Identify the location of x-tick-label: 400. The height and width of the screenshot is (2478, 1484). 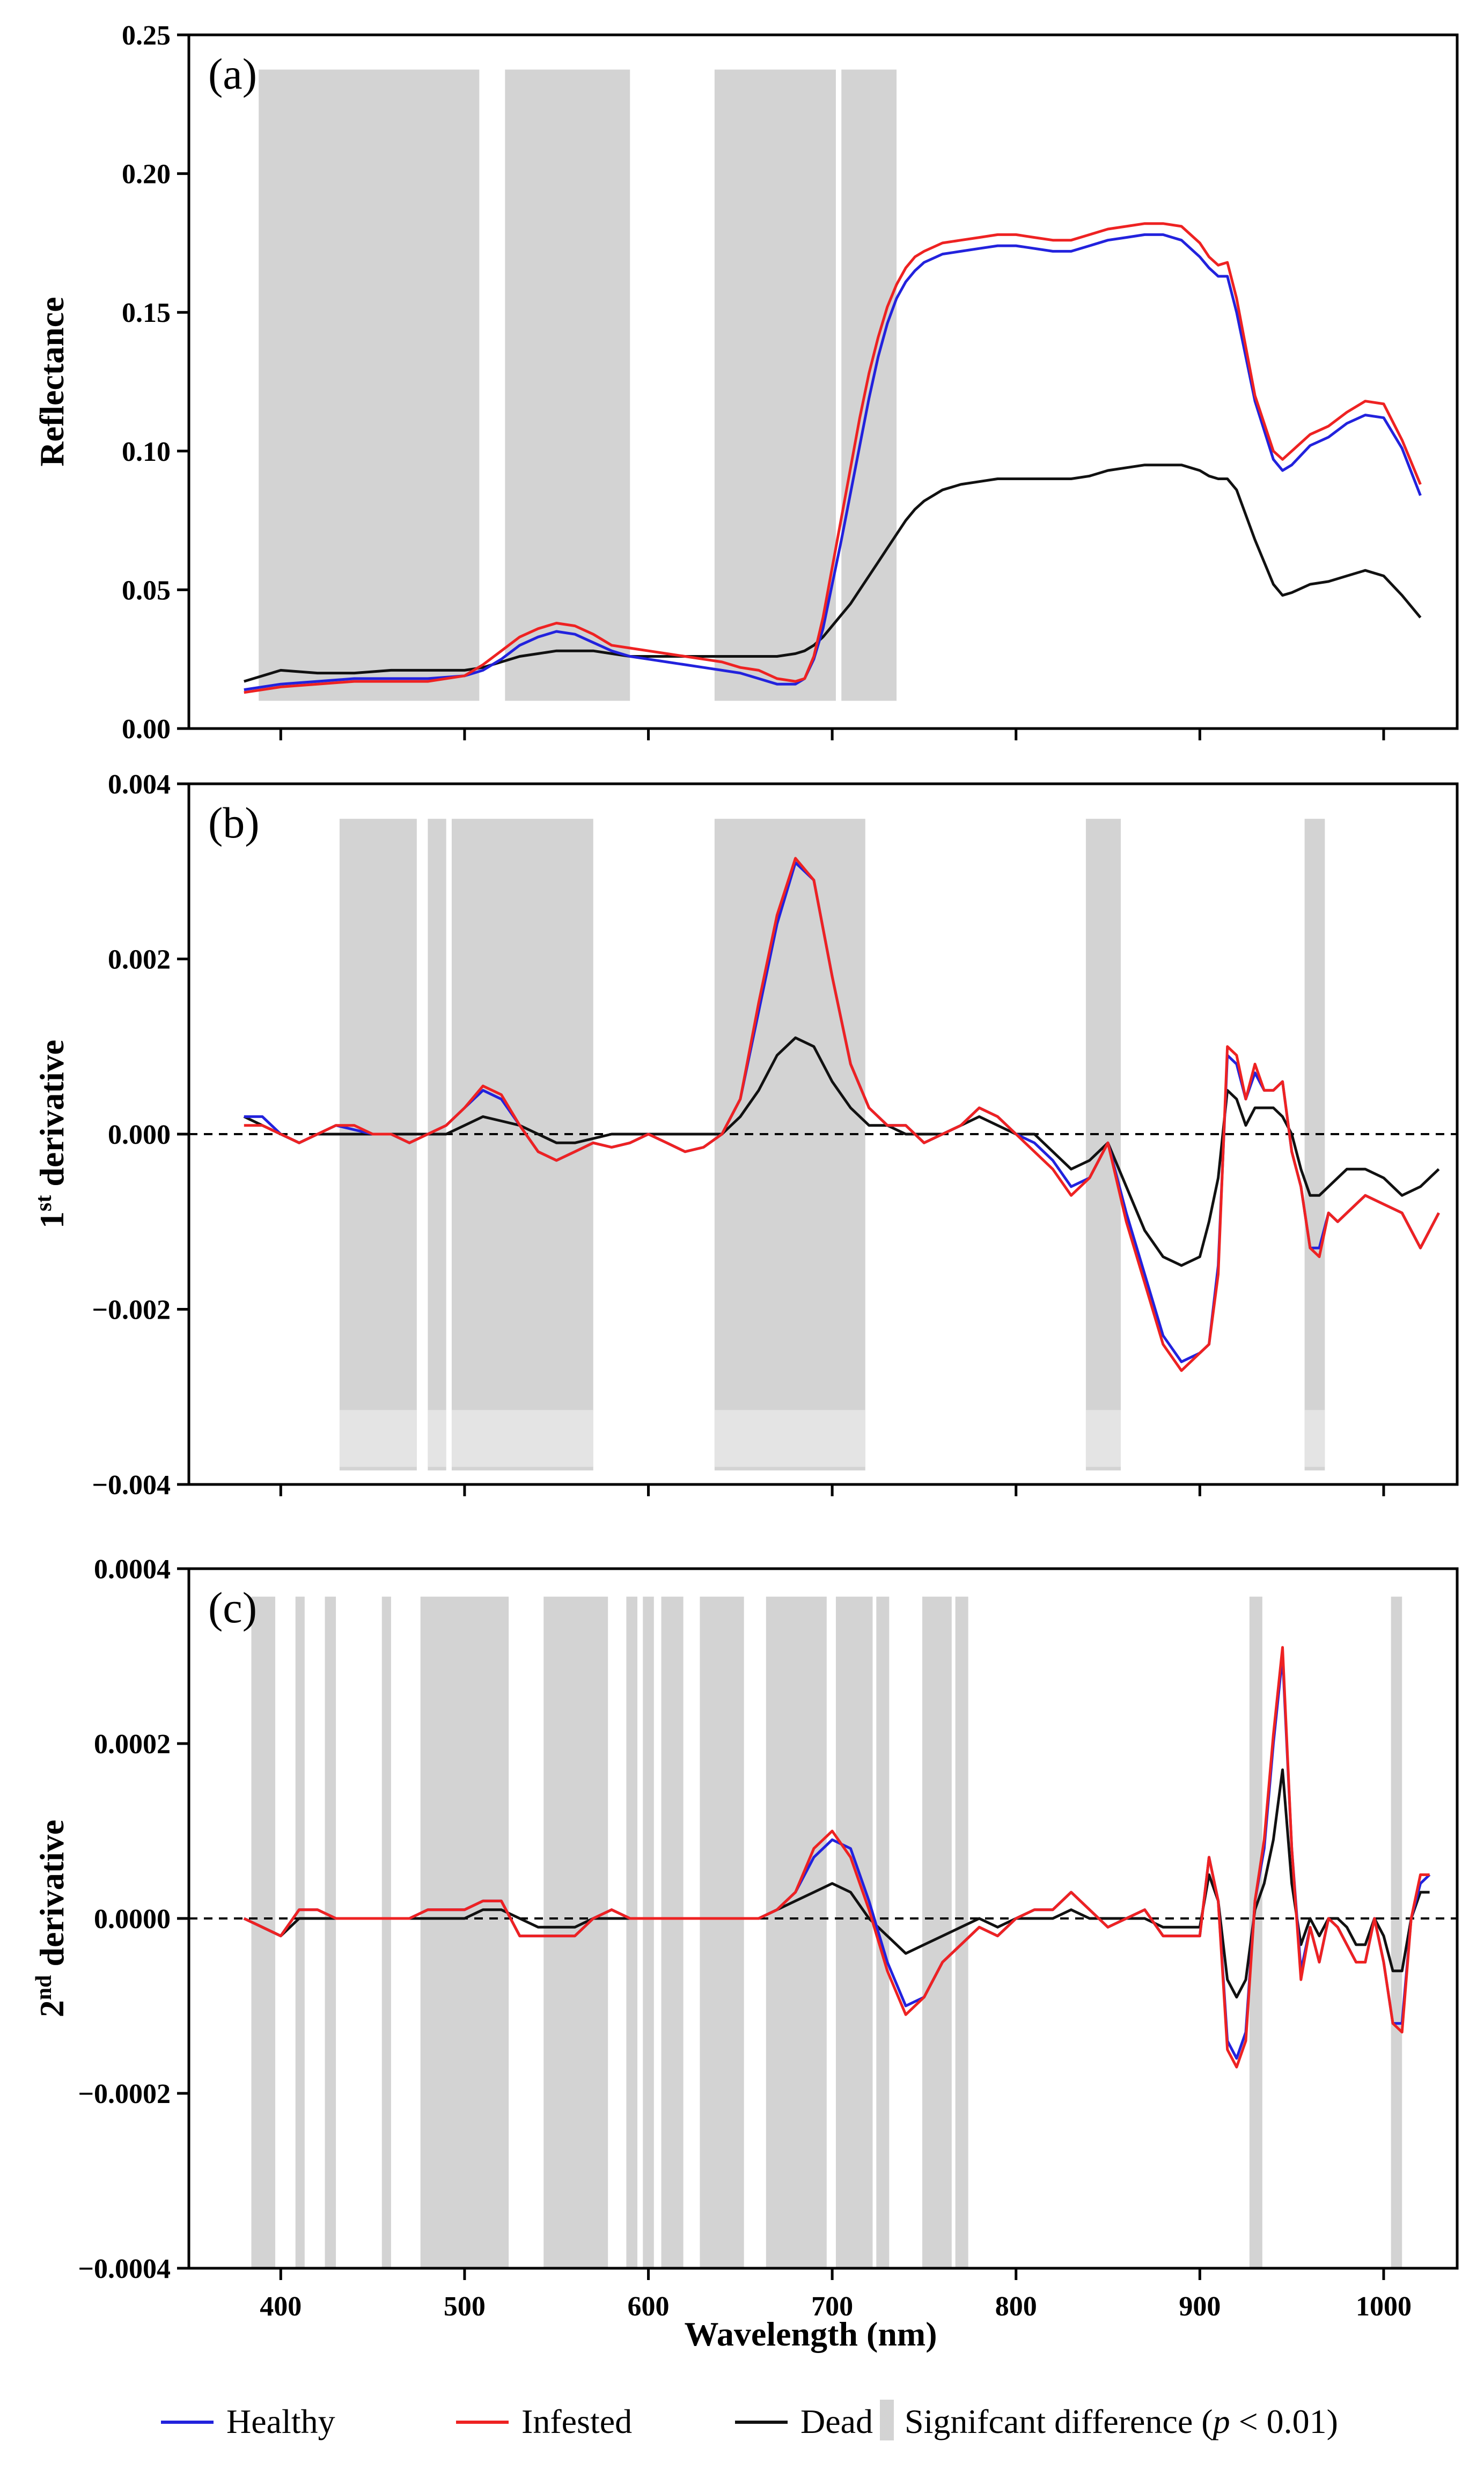
(281, 2307).